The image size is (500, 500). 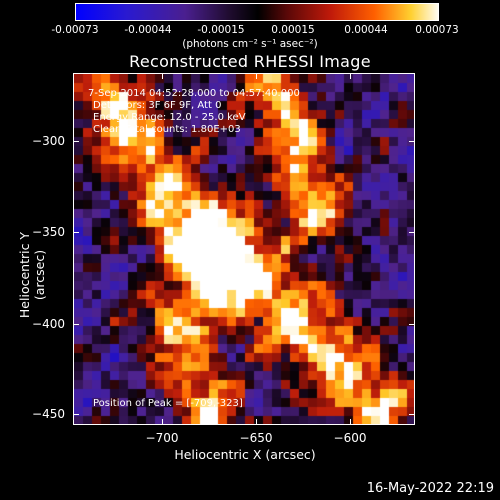 I want to click on y-tick-label: −450, so click(x=48, y=414).